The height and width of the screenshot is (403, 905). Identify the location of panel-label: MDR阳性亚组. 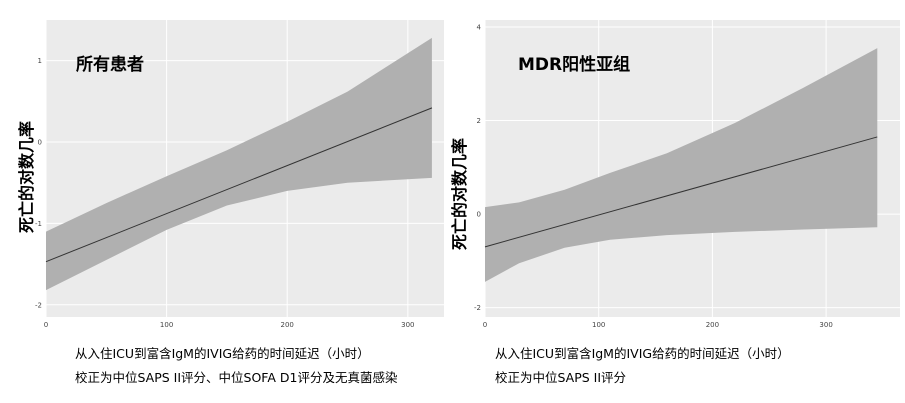
(574, 65).